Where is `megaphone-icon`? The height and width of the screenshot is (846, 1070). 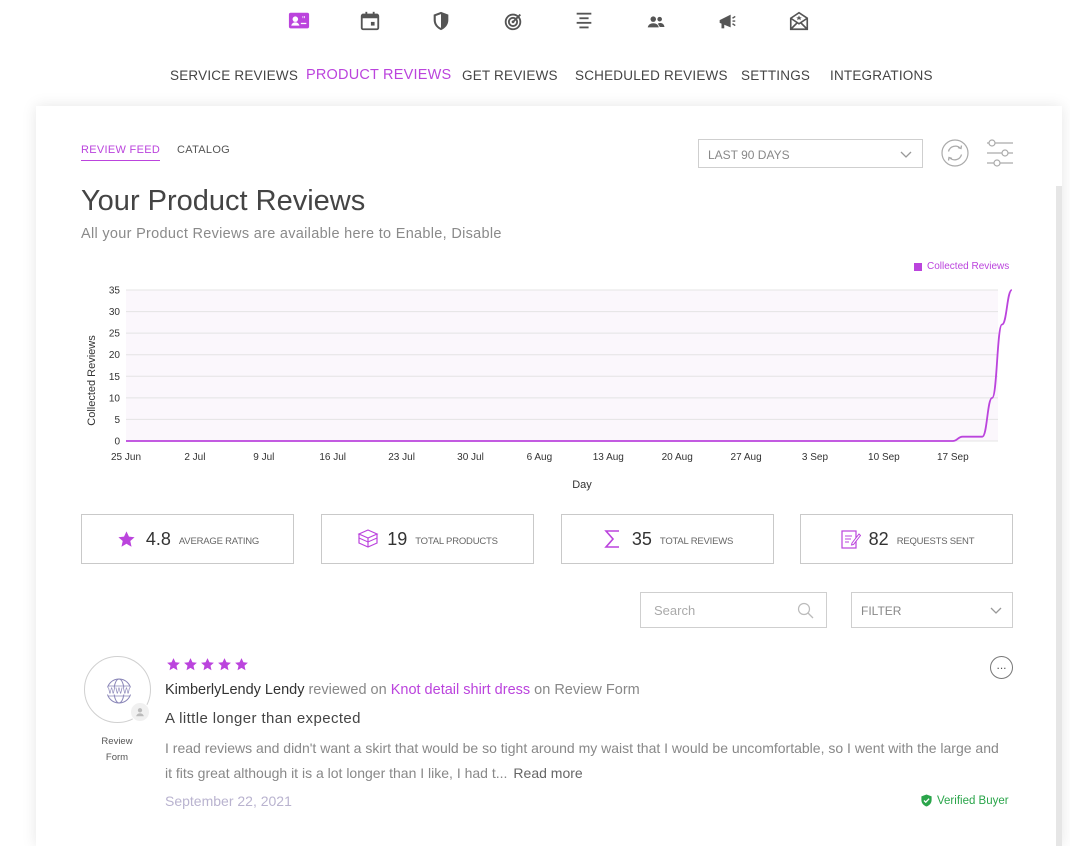
megaphone-icon is located at coordinates (727, 21).